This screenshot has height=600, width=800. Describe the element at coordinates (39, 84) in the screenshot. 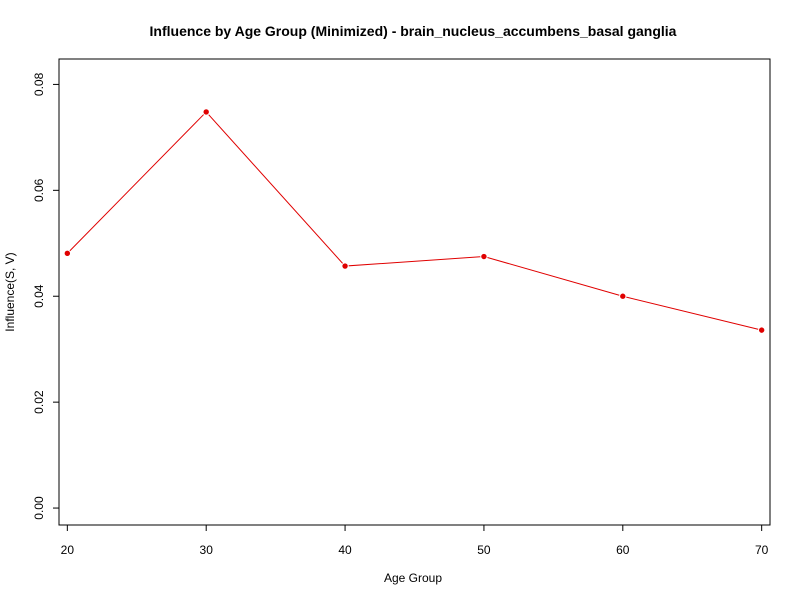

I see `y-tick-label: 0.08` at that location.